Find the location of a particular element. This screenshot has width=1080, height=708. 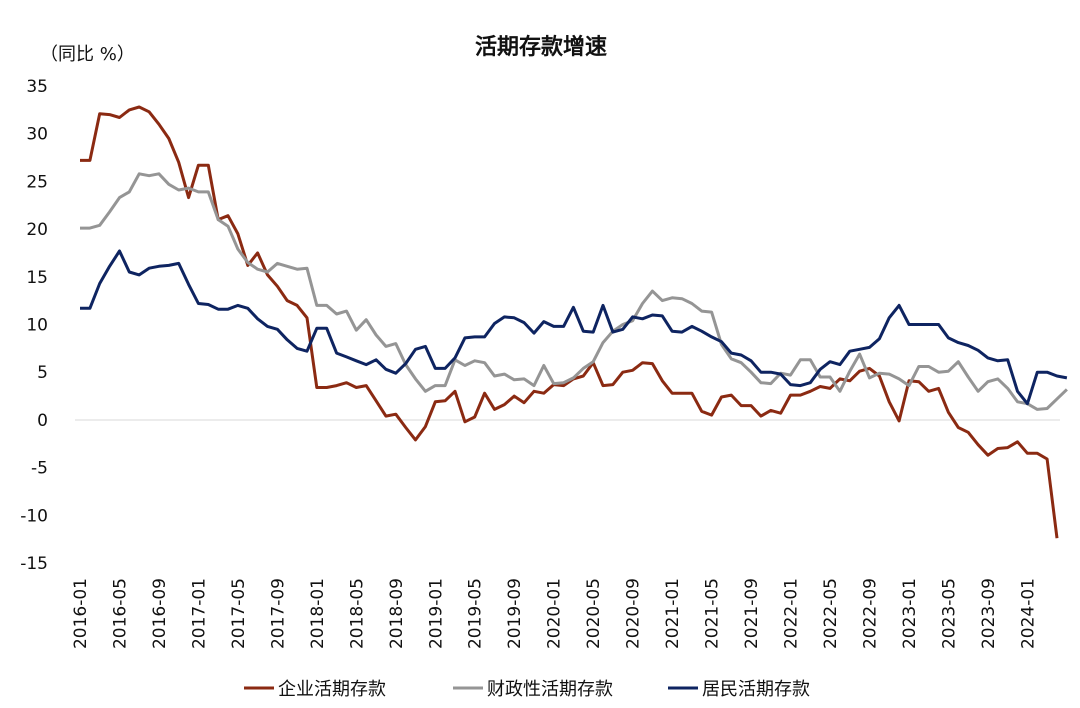

x-tick-label: 2018-05 is located at coordinates (357, 613).